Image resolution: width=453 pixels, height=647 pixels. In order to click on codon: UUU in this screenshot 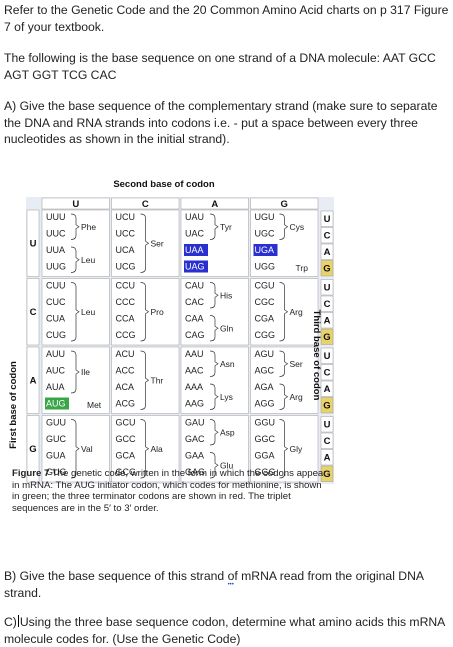, I will do `click(56, 217)`.